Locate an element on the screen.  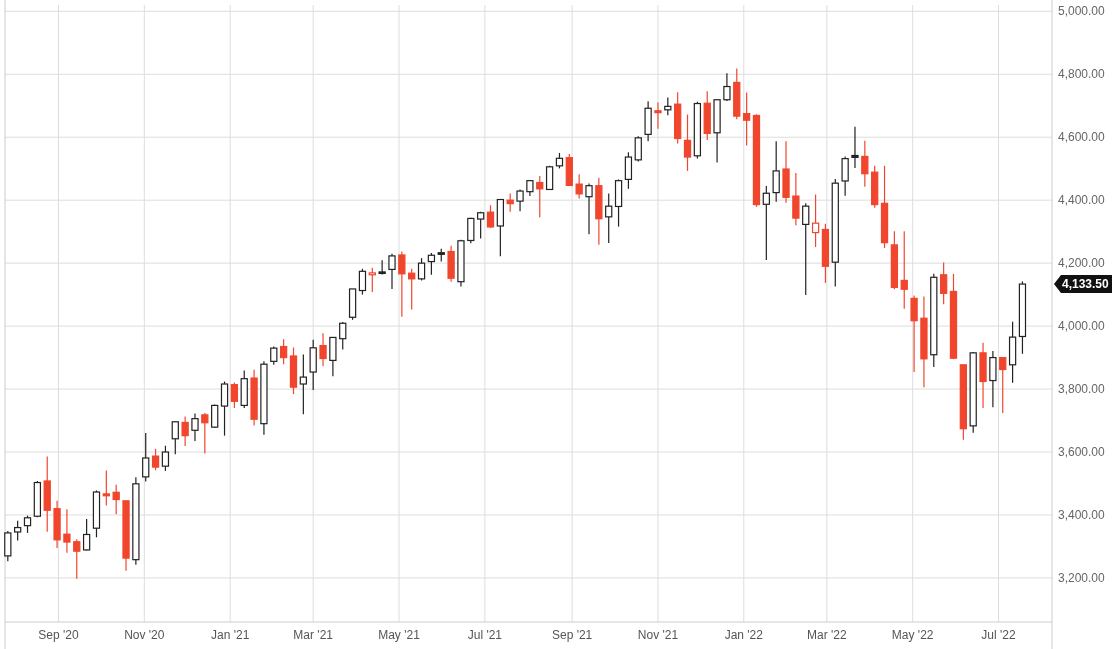
y-tick-label: 4,000.00 is located at coordinates (1082, 326).